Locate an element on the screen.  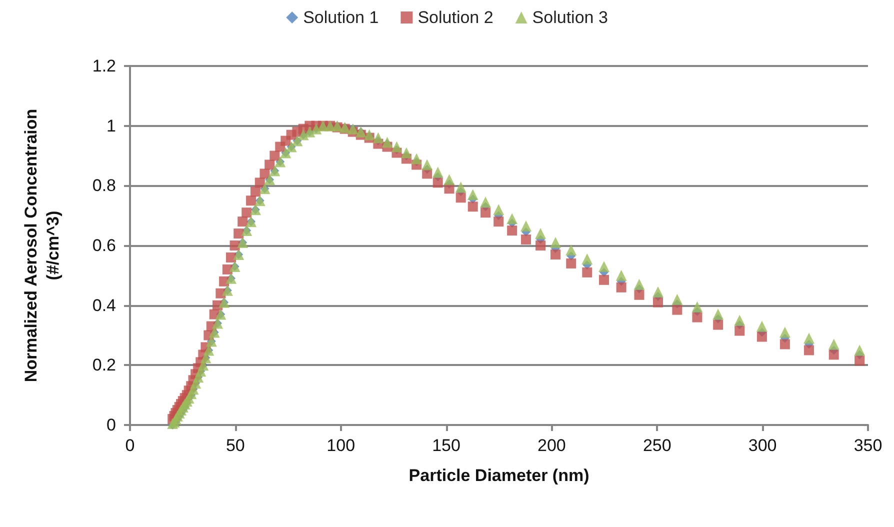
y-tick-label: 1.2 is located at coordinates (104, 66).